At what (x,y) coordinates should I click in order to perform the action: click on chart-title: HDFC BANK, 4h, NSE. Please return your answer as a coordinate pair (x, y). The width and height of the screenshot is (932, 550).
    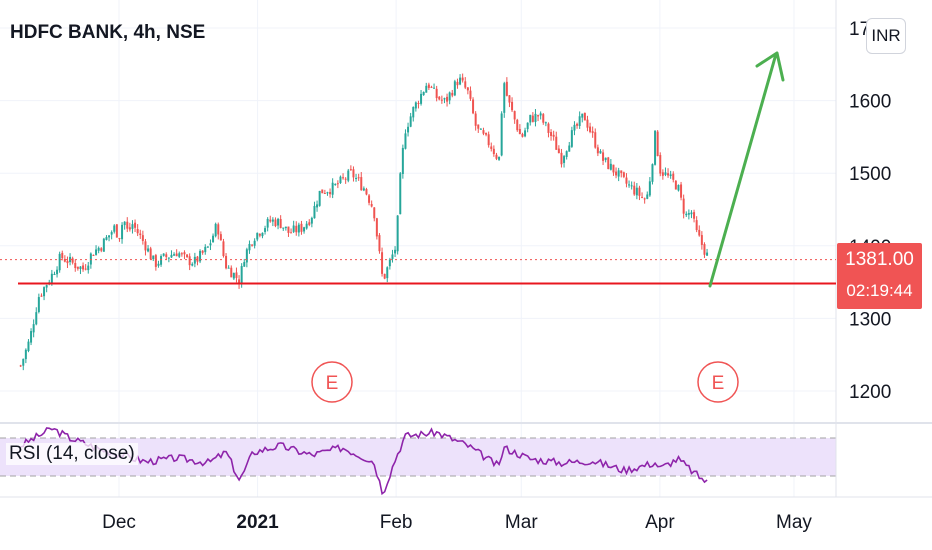
    Looking at the image, I should click on (108, 32).